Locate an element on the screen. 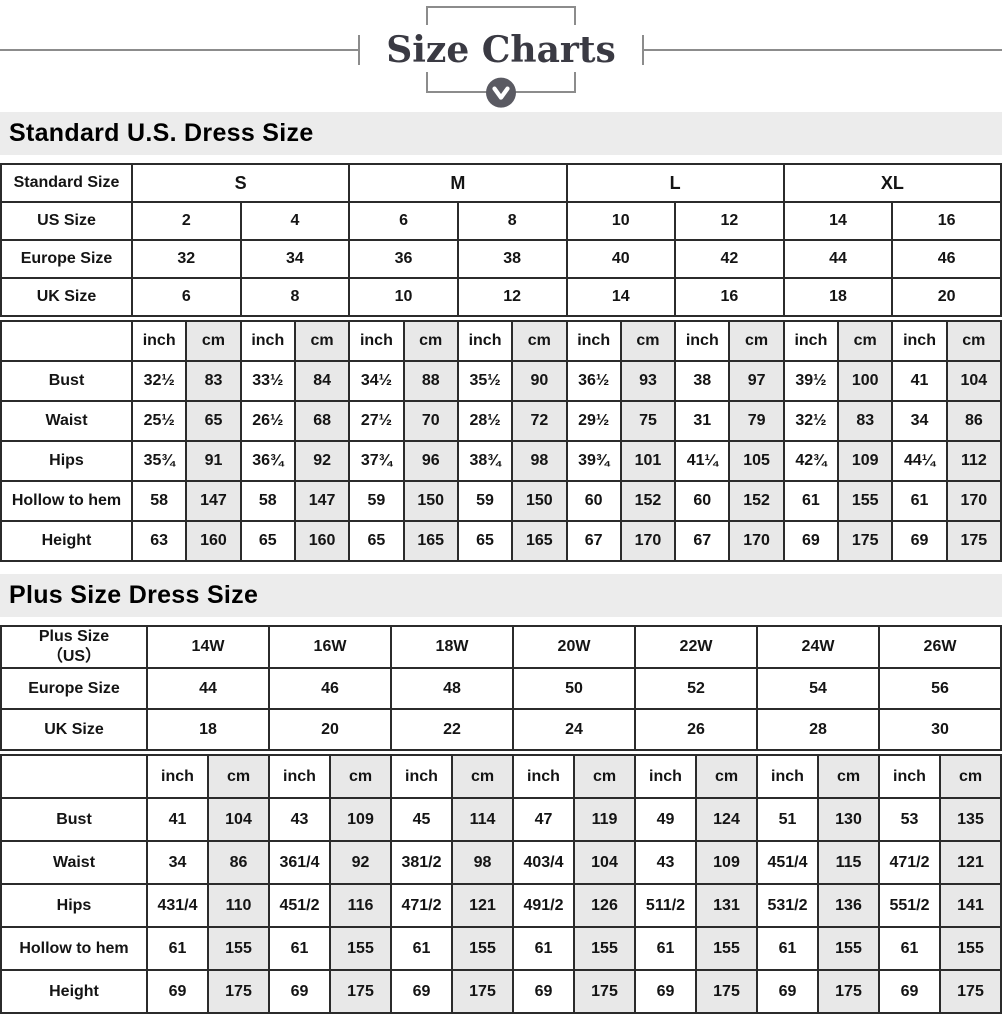 This screenshot has height=1022, width=1002. size-value-cell: 10 is located at coordinates (403, 297).